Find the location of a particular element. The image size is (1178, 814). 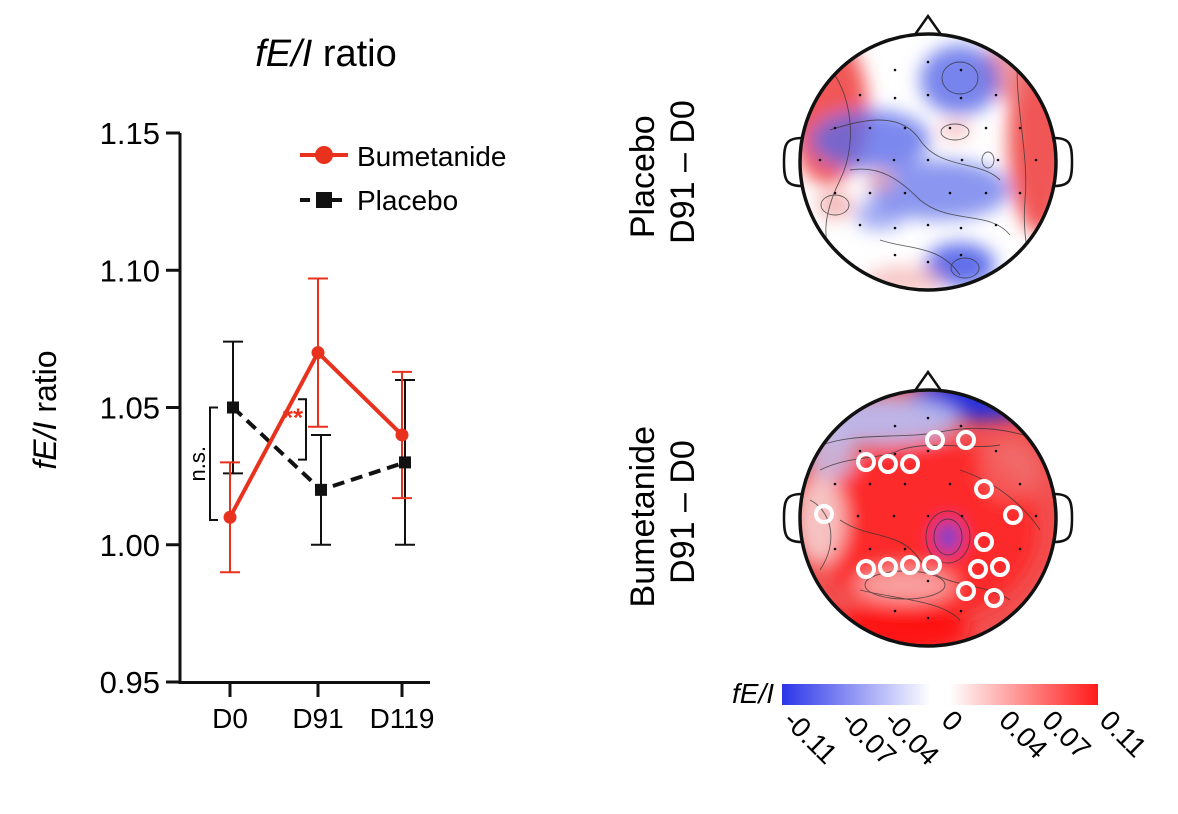

legend-item-bumetanide: Bumetanide is located at coordinates (403, 156).